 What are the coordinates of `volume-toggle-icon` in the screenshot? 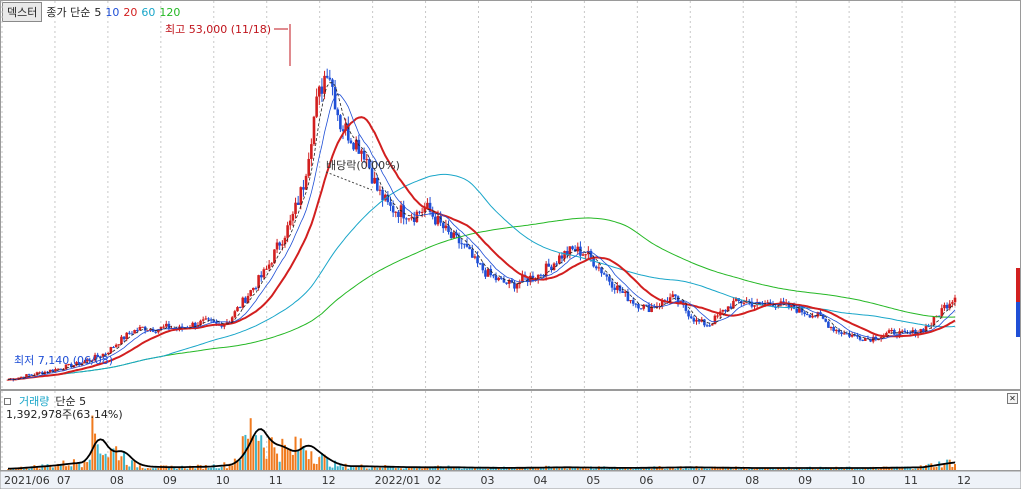 It's located at (7, 401).